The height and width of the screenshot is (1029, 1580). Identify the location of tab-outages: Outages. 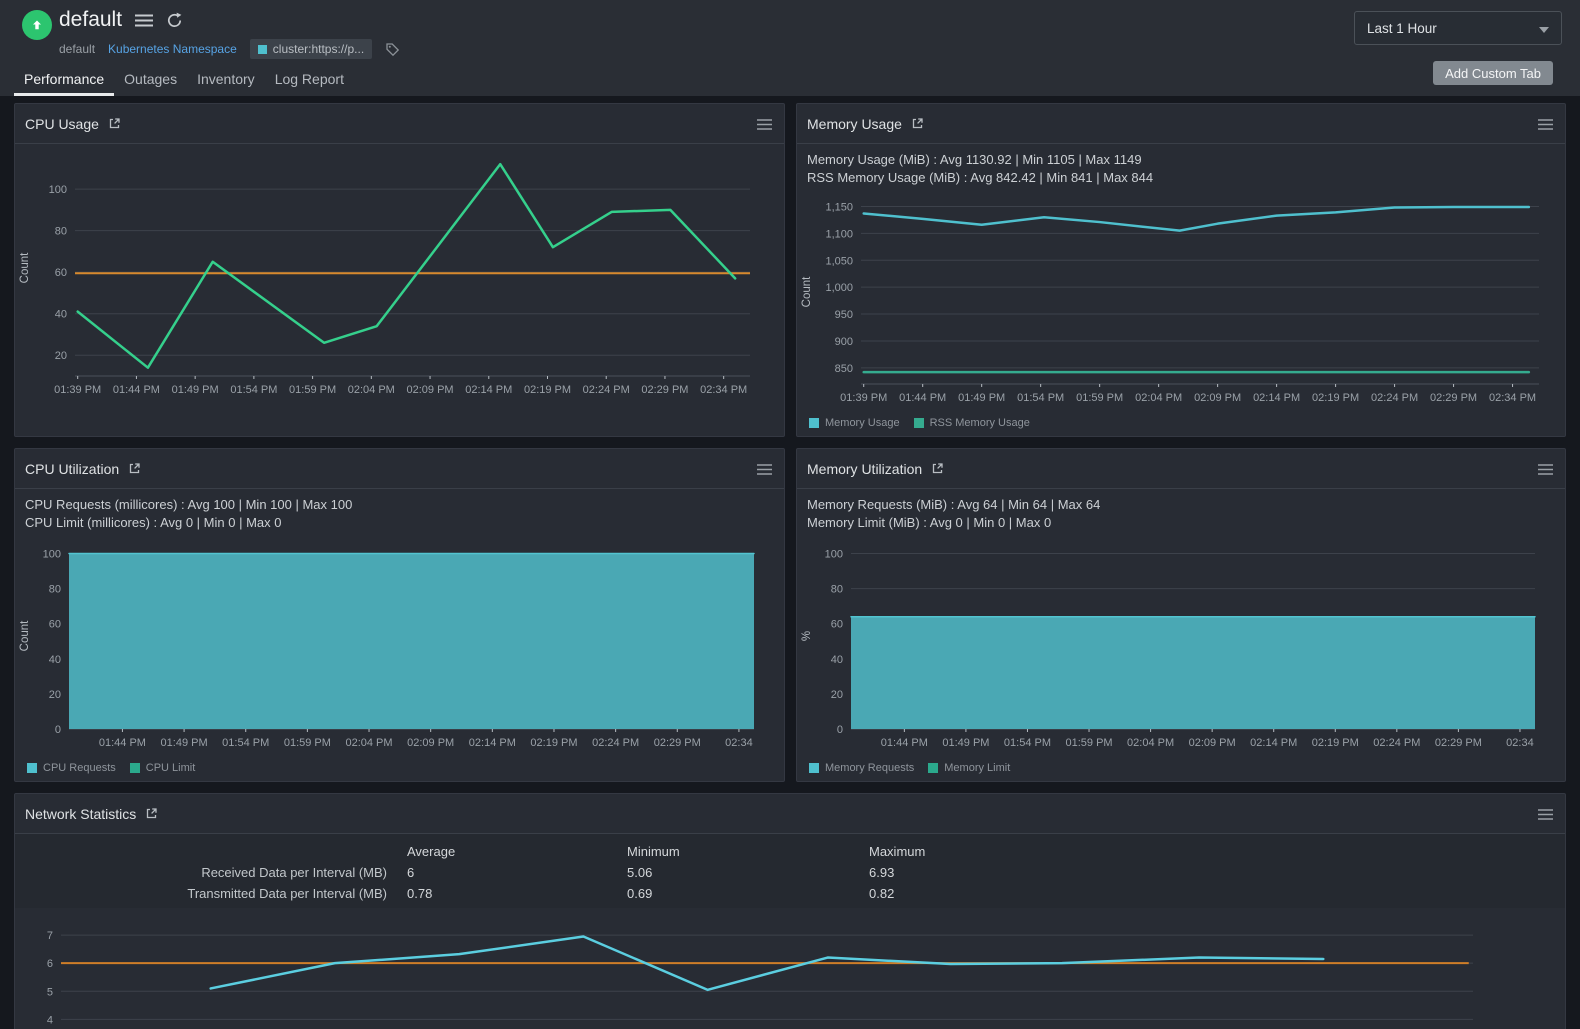
(151, 79).